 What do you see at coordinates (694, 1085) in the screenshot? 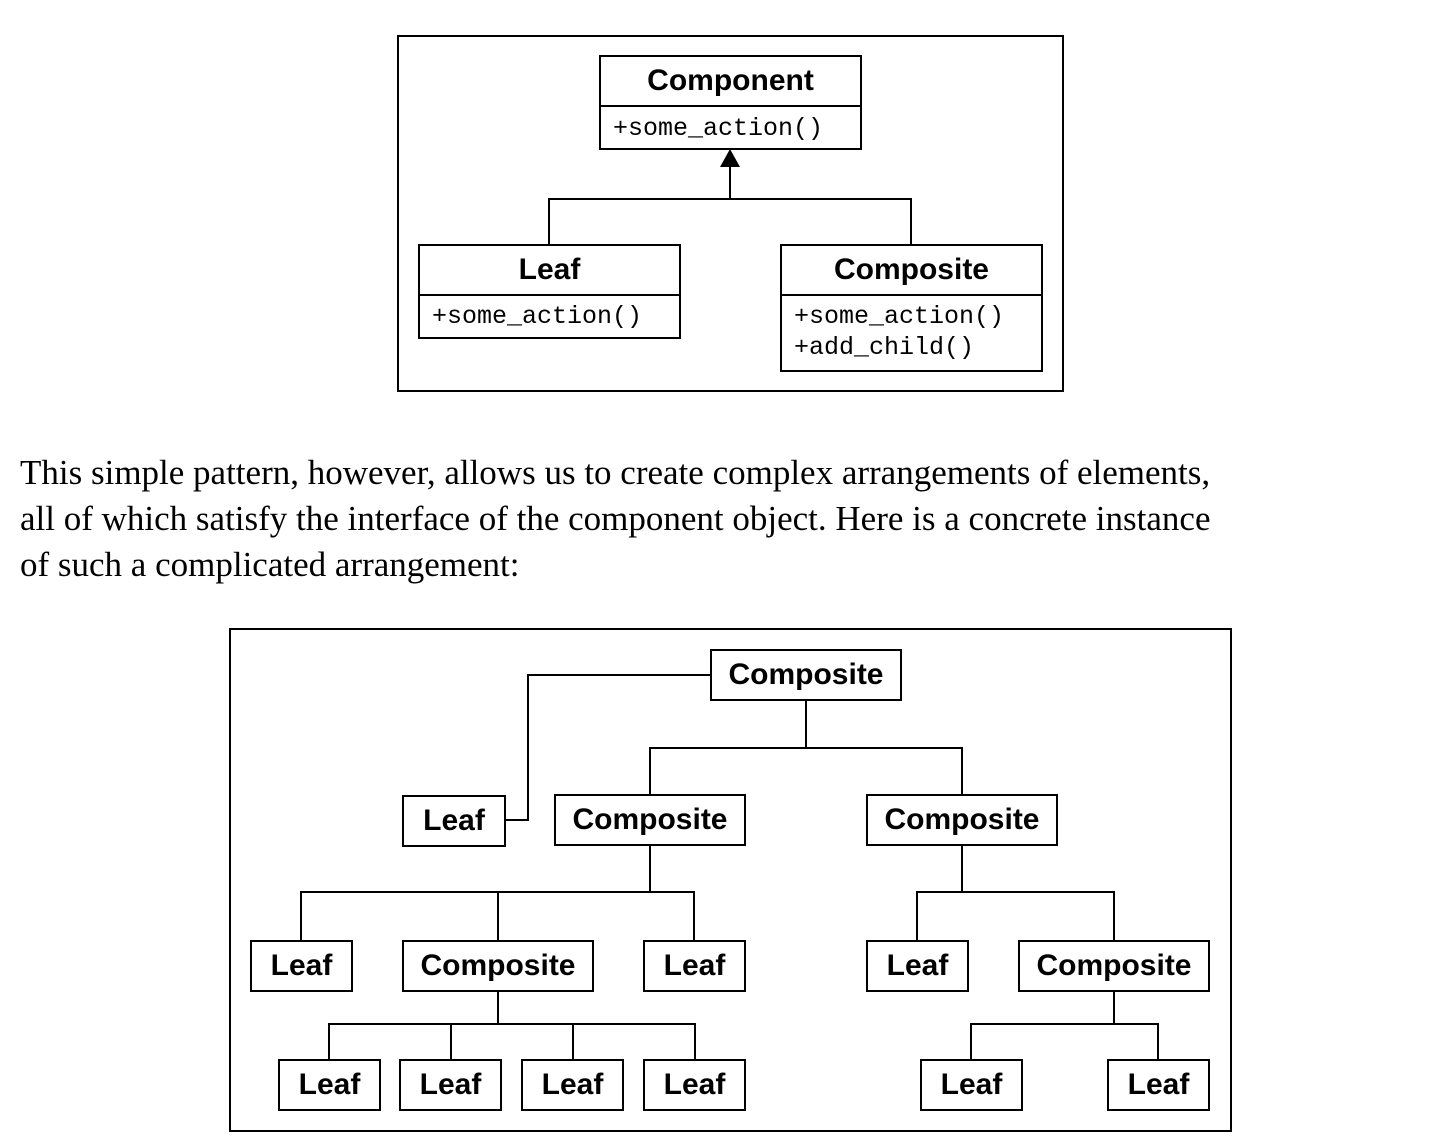
I see `tree-l3-leaf-4: Leaf` at bounding box center [694, 1085].